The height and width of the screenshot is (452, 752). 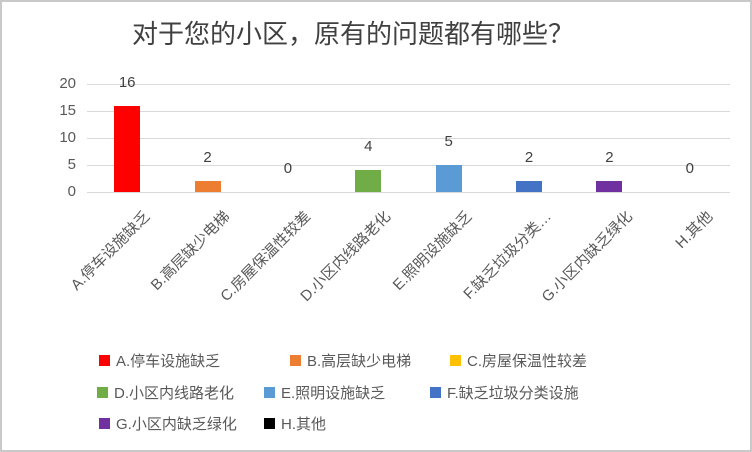 I want to click on bar-E, so click(x=448, y=178).